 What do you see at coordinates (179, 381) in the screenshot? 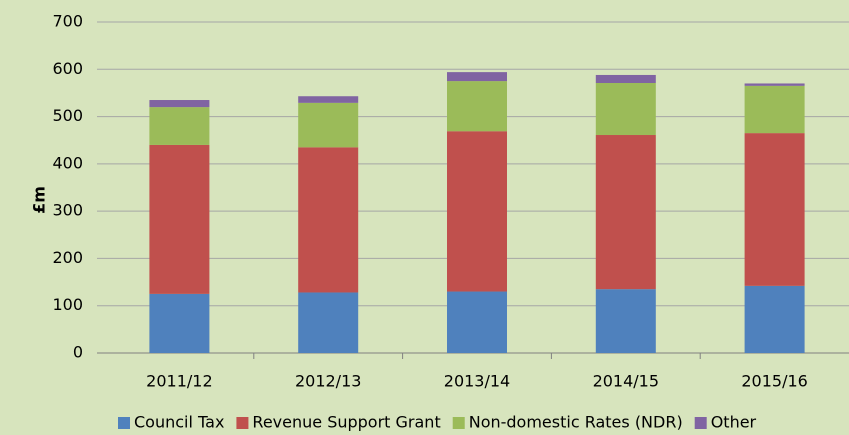
I see `x-tick-label: 2011/12` at bounding box center [179, 381].